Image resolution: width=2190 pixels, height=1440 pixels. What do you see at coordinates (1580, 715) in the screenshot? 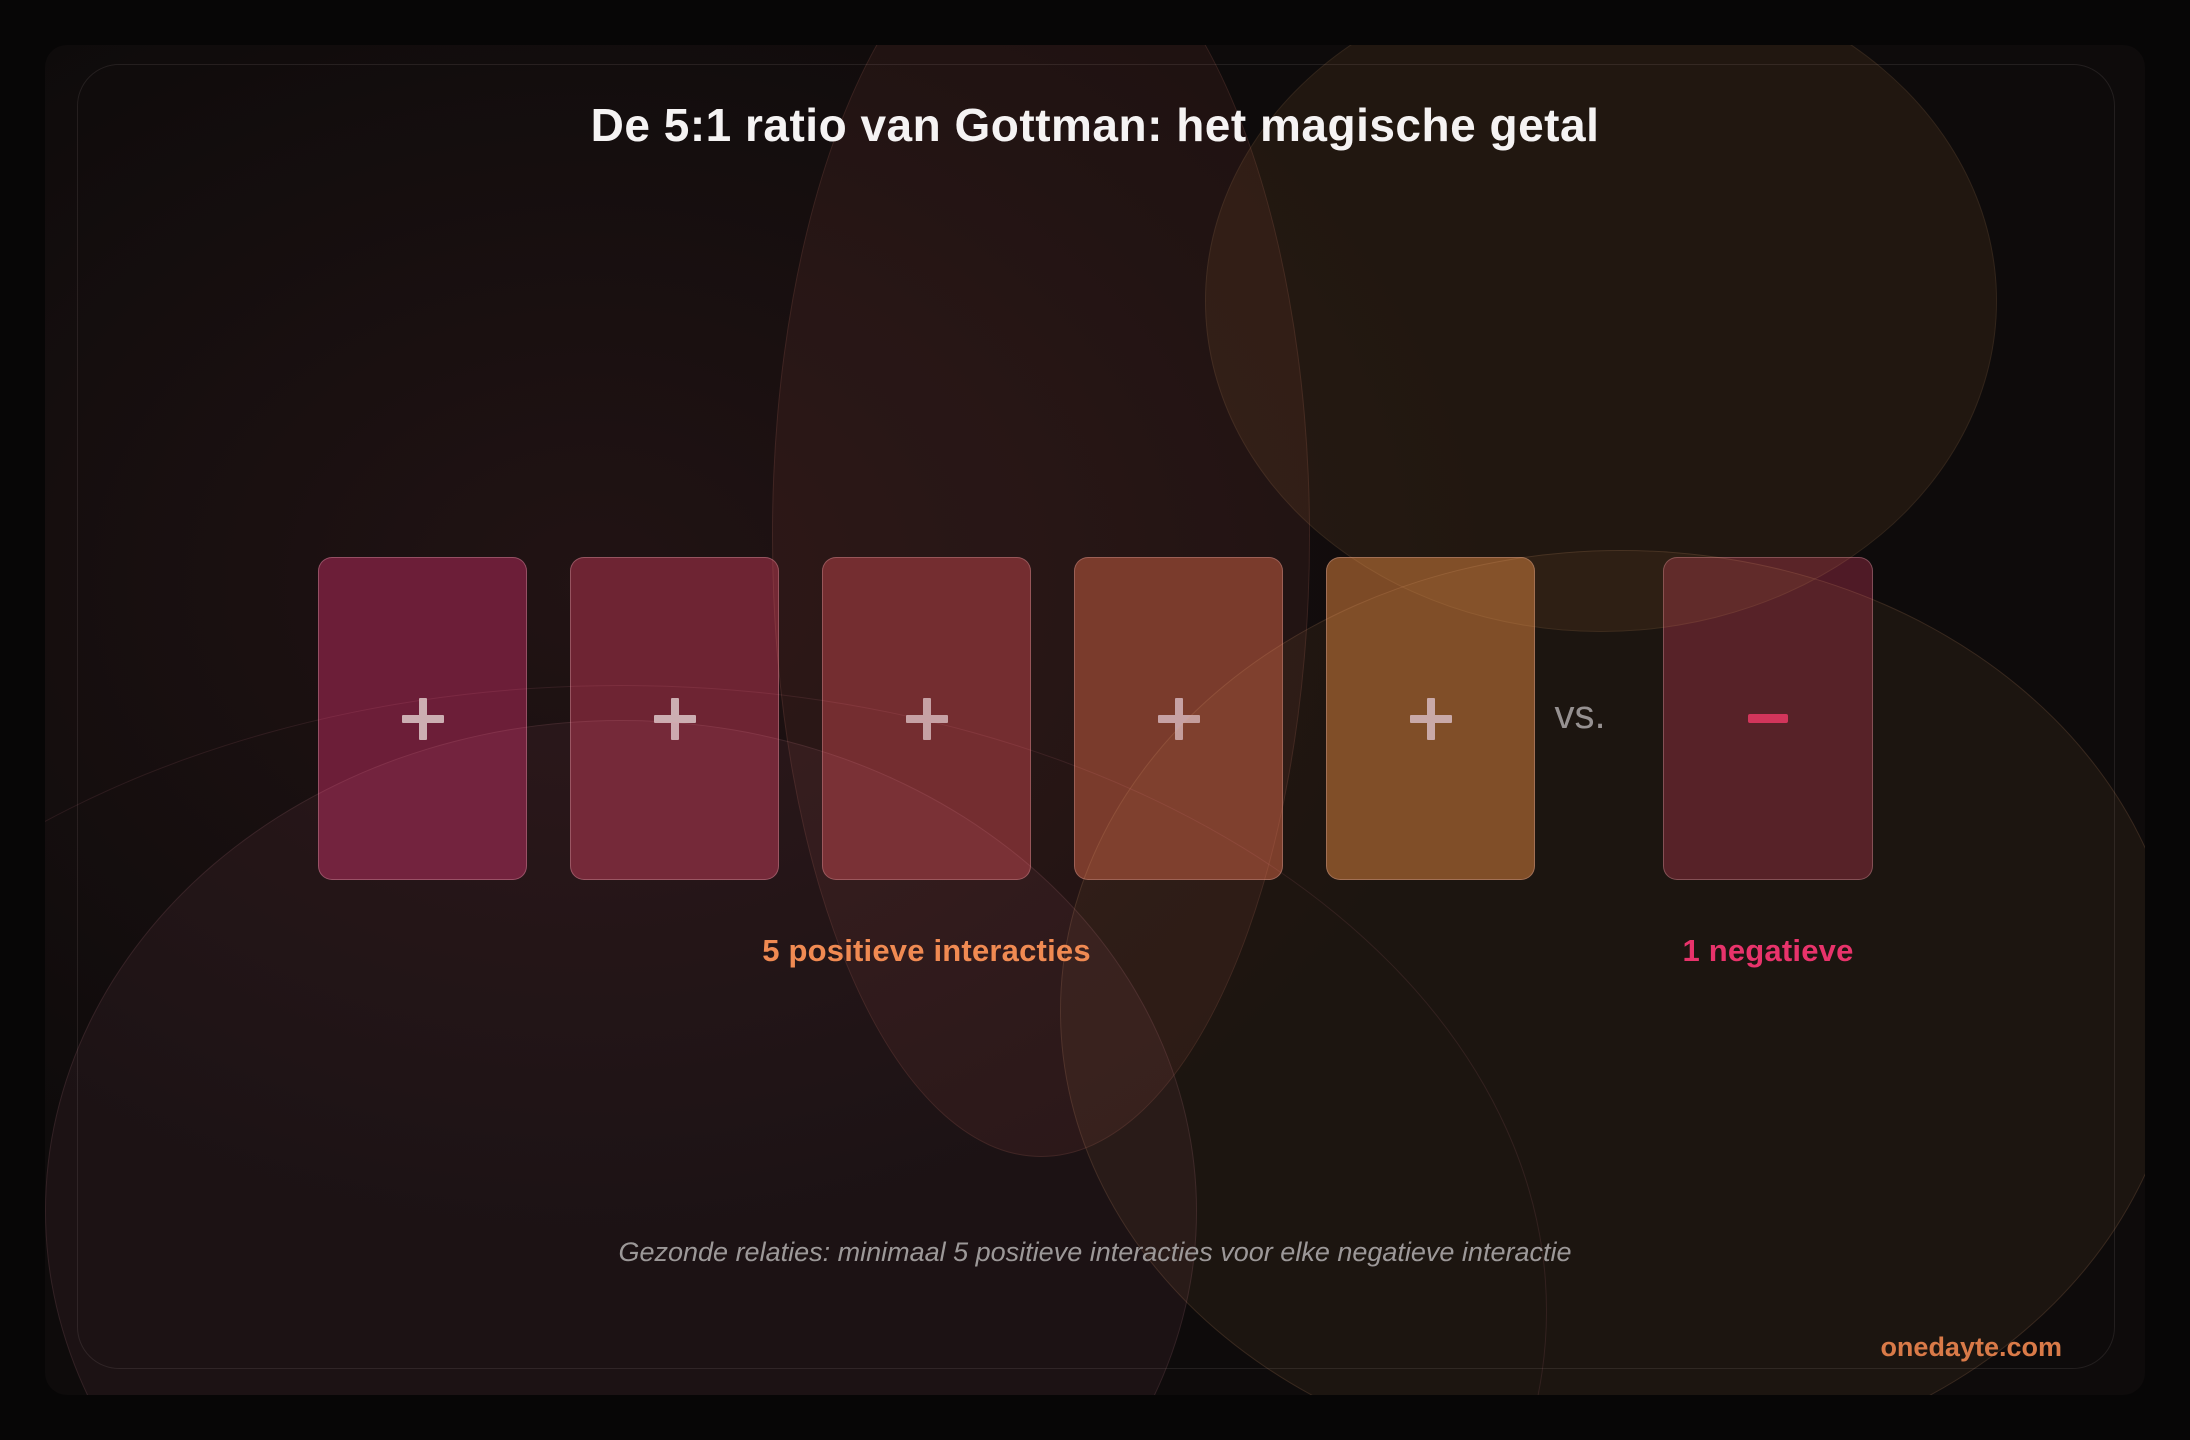
I see `vs-label: vs.` at bounding box center [1580, 715].